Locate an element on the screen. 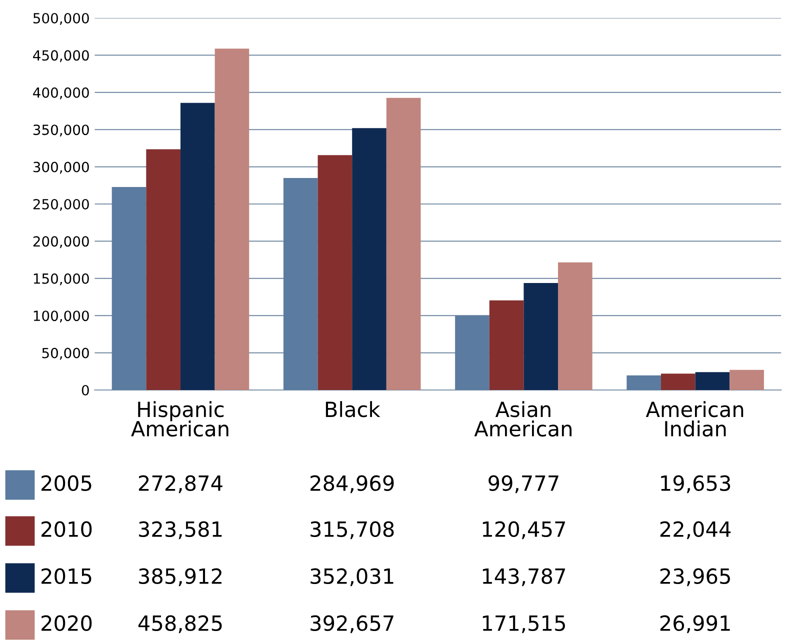  y-tick-label: 350,000 is located at coordinates (61, 130).